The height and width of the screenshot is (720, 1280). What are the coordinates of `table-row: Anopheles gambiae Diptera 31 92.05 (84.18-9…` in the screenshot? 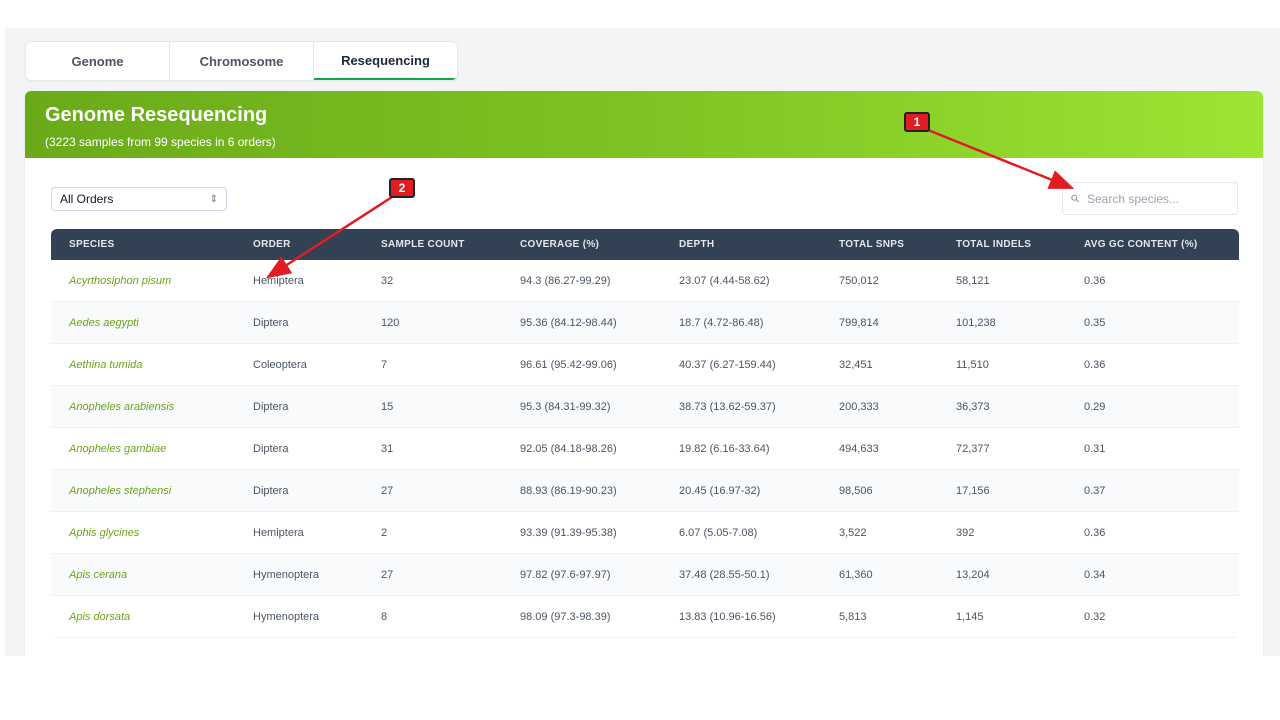 It's located at (645, 448).